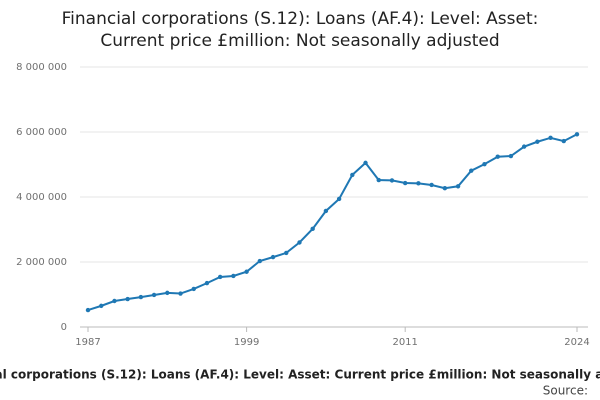 The width and height of the screenshot is (600, 400). What do you see at coordinates (576, 342) in the screenshot?
I see `x-tick-label: 2024` at bounding box center [576, 342].